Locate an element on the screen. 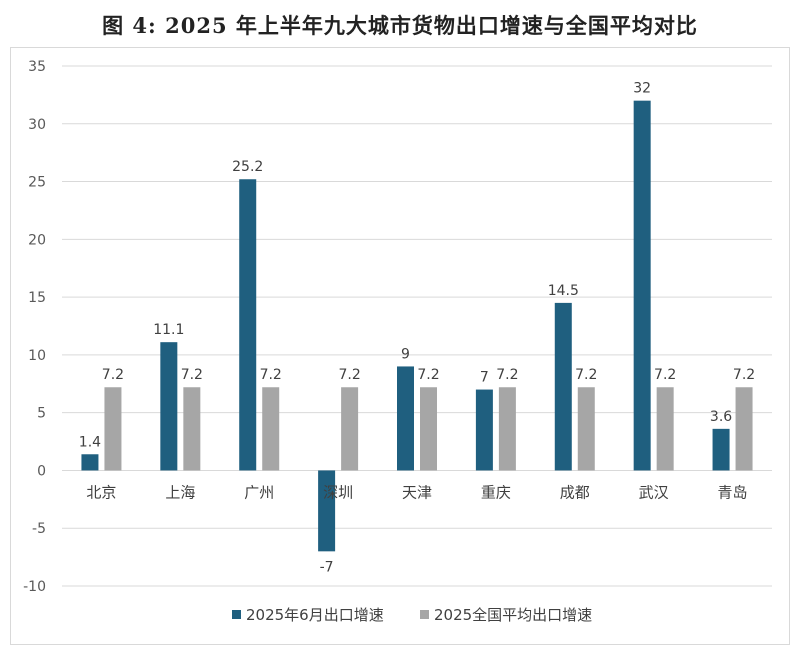 The width and height of the screenshot is (800, 652). y-tick-label: 35 is located at coordinates (37, 67).